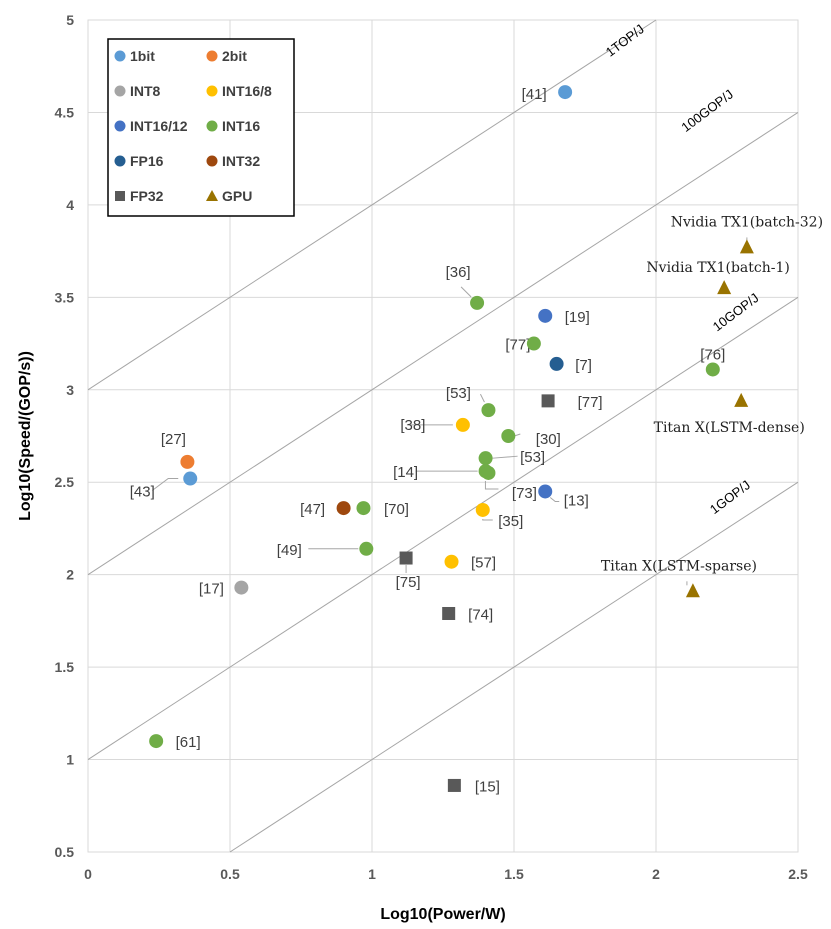 The image size is (831, 929). What do you see at coordinates (145, 91) in the screenshot?
I see `legend-entry: INT8` at bounding box center [145, 91].